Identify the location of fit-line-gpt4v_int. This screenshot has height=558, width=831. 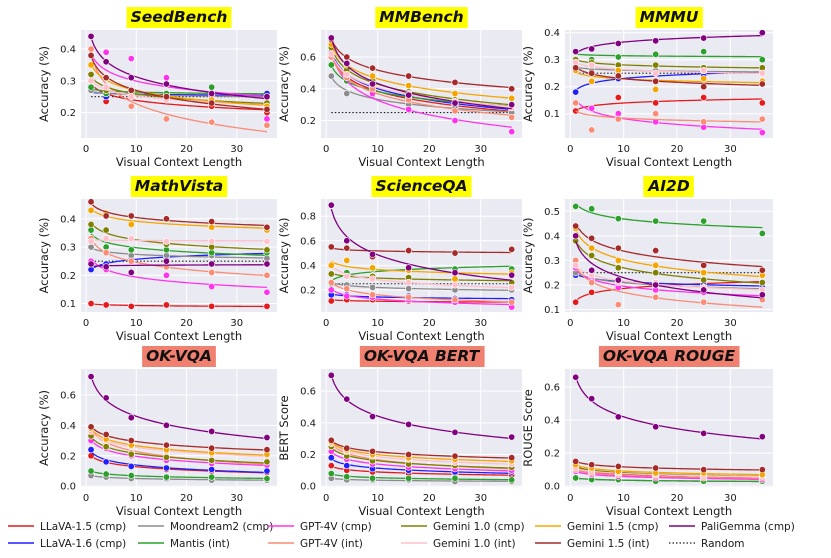
(421, 292).